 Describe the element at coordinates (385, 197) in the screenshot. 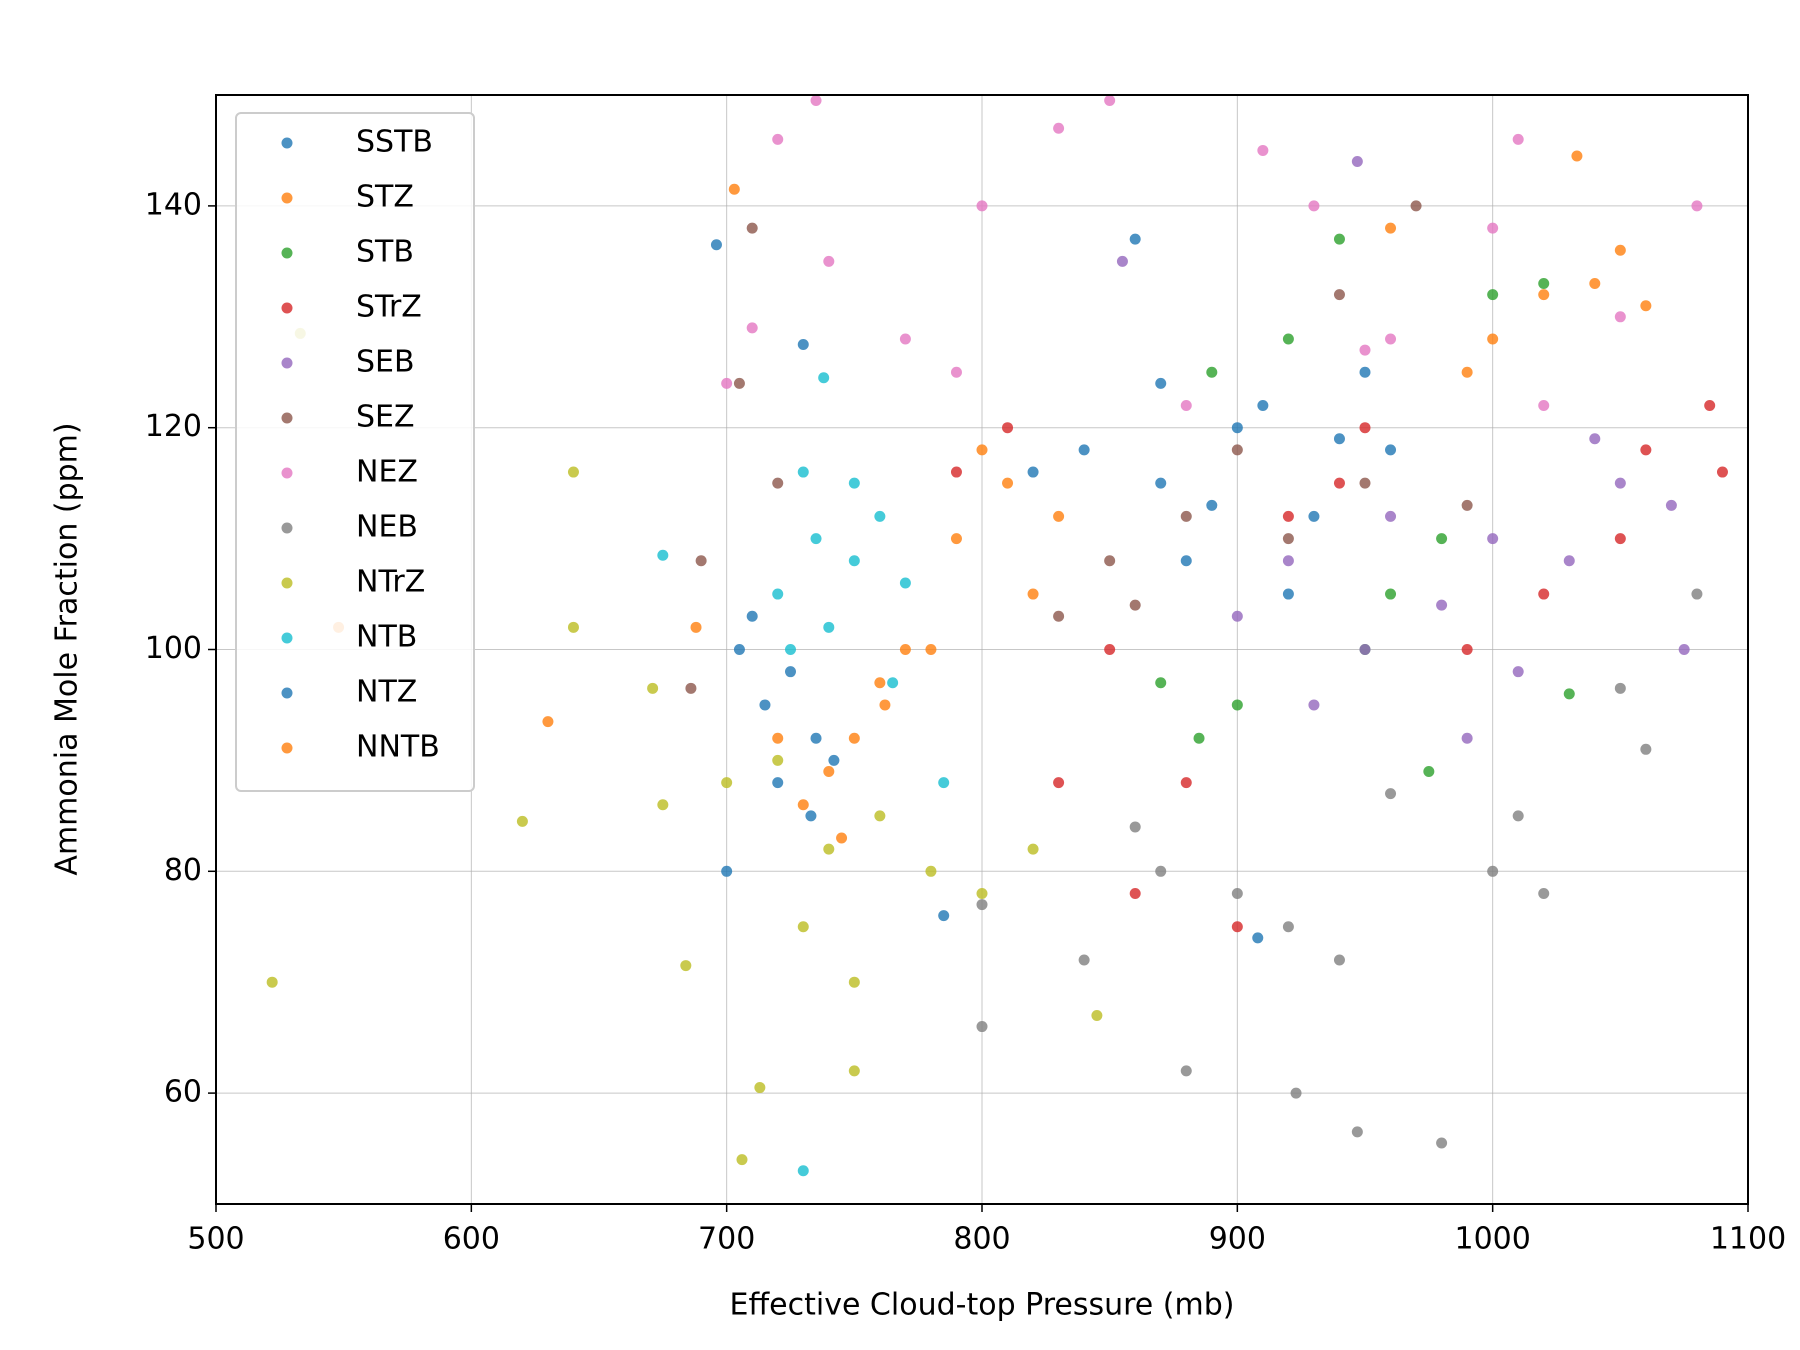

I see `legend-label: STZ` at that location.